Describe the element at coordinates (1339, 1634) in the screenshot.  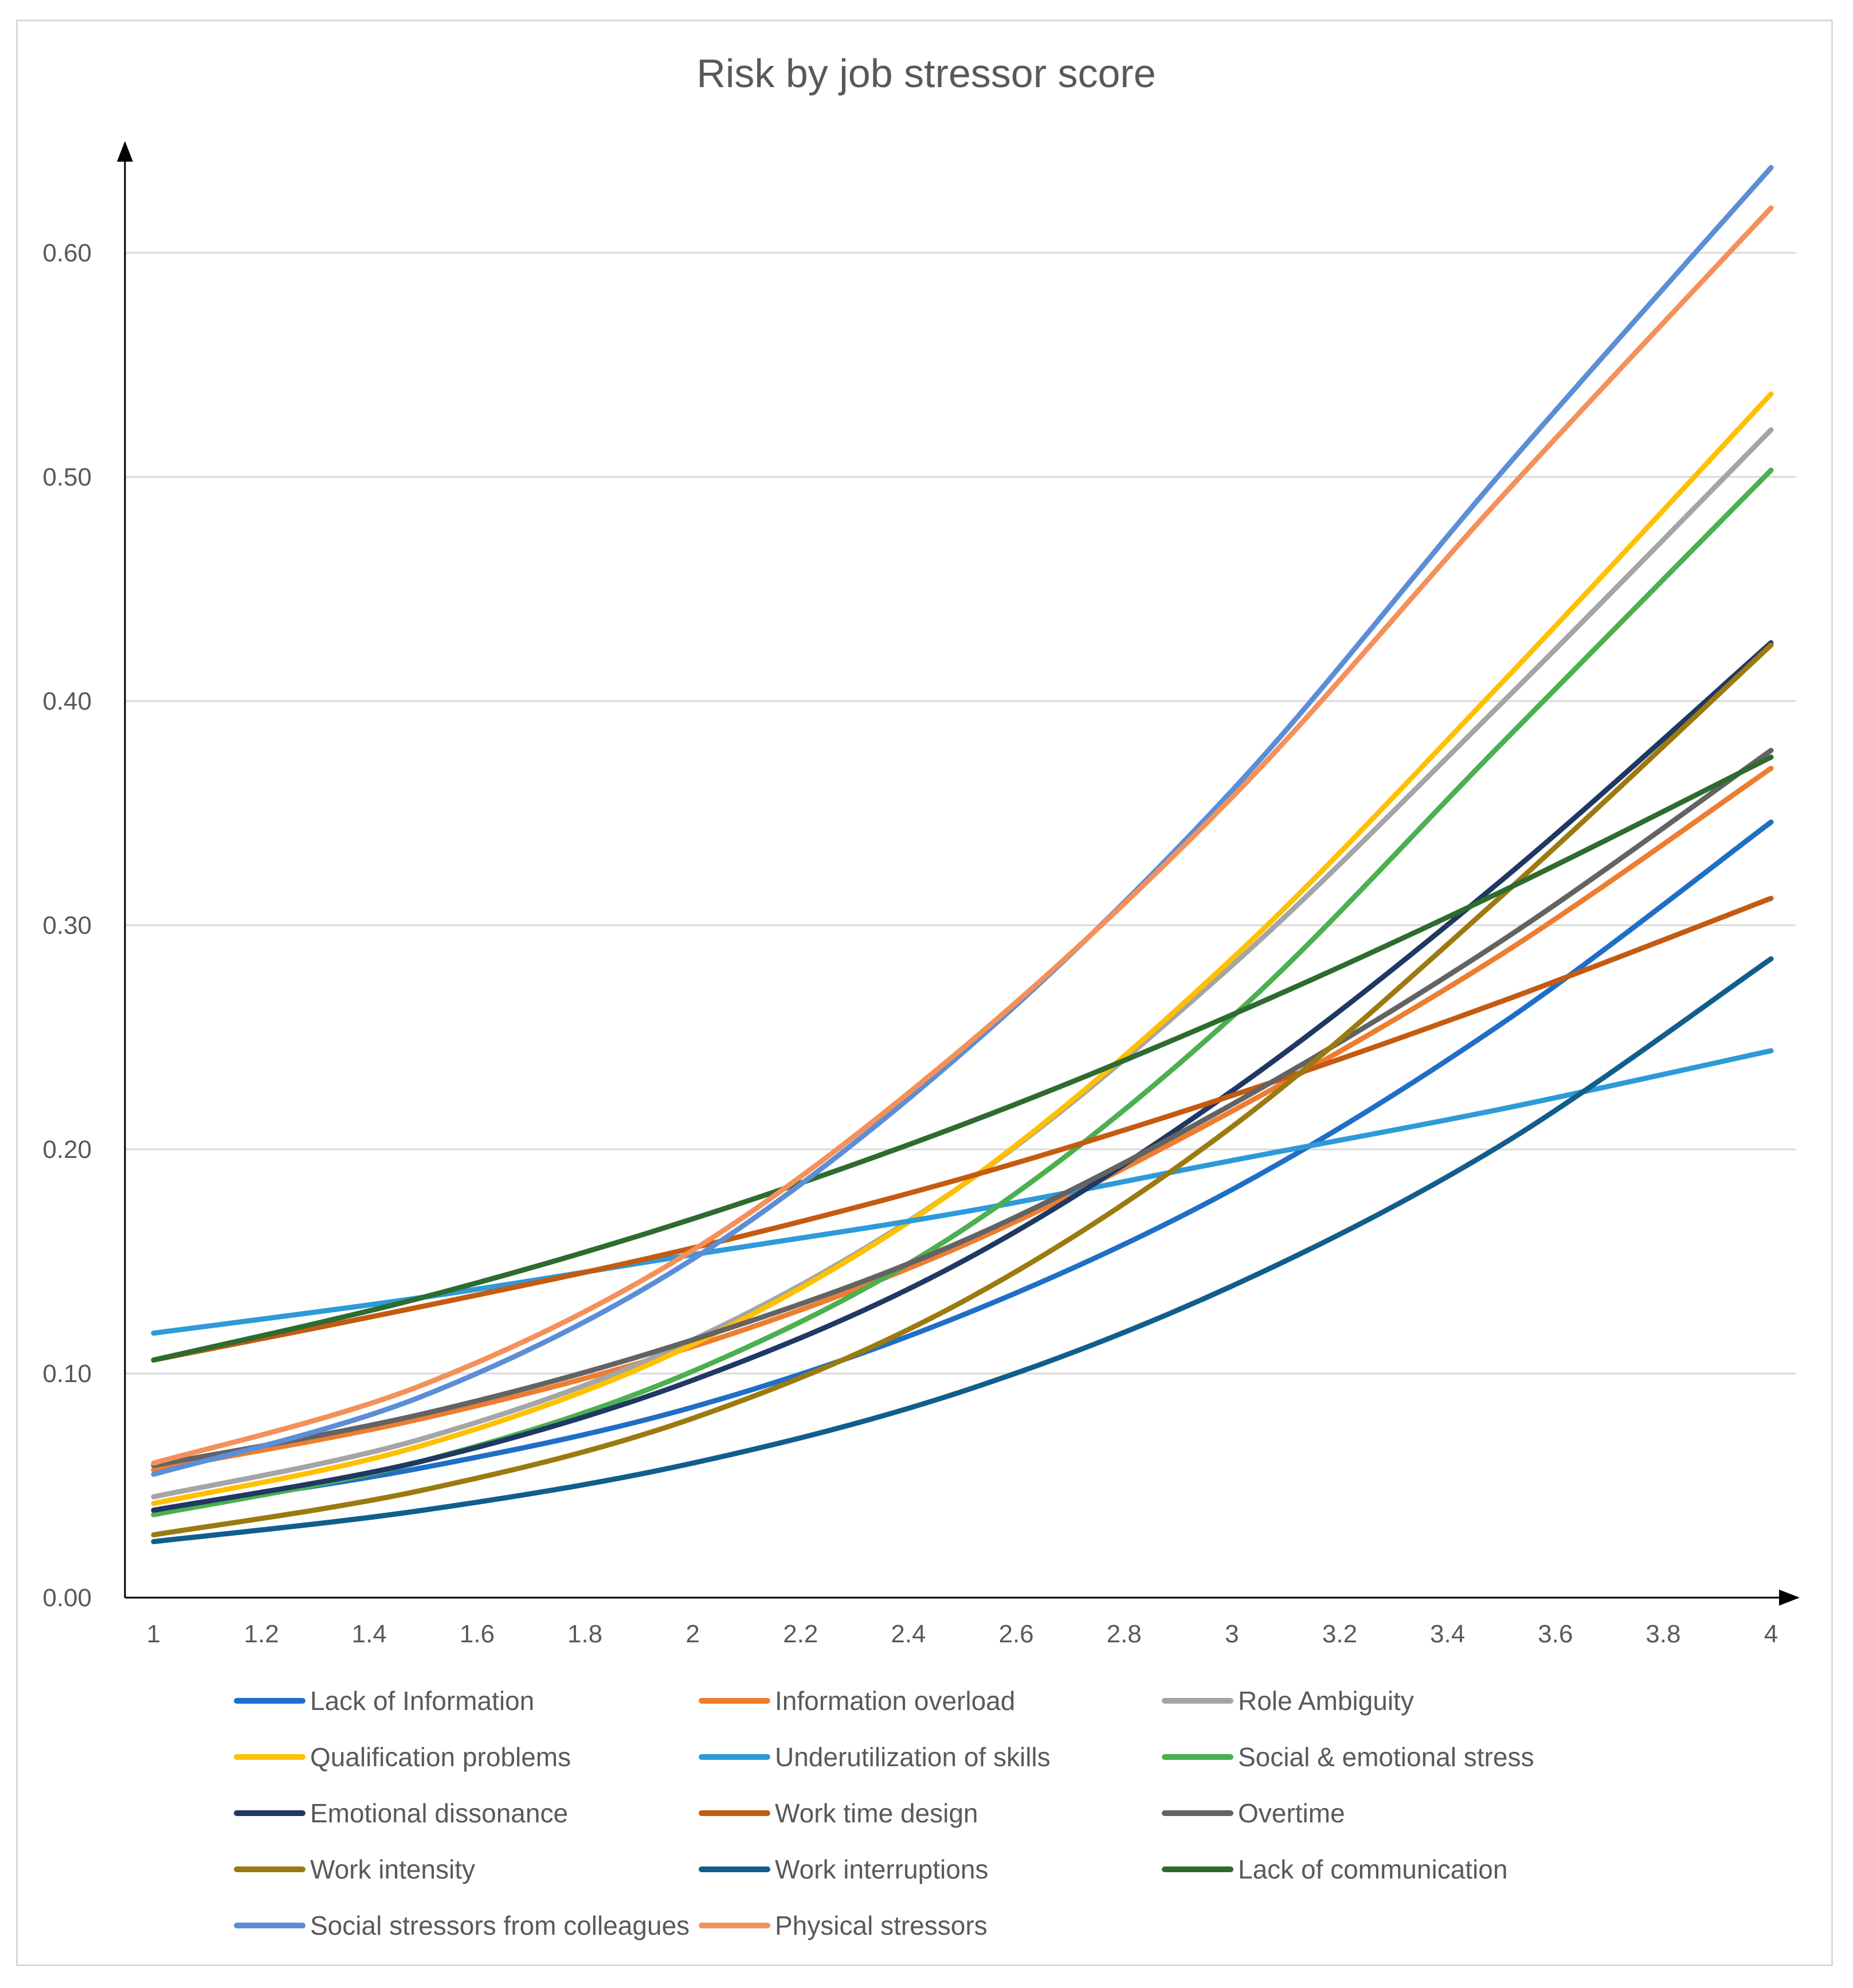
I see `x-tick-label: 3.2` at that location.